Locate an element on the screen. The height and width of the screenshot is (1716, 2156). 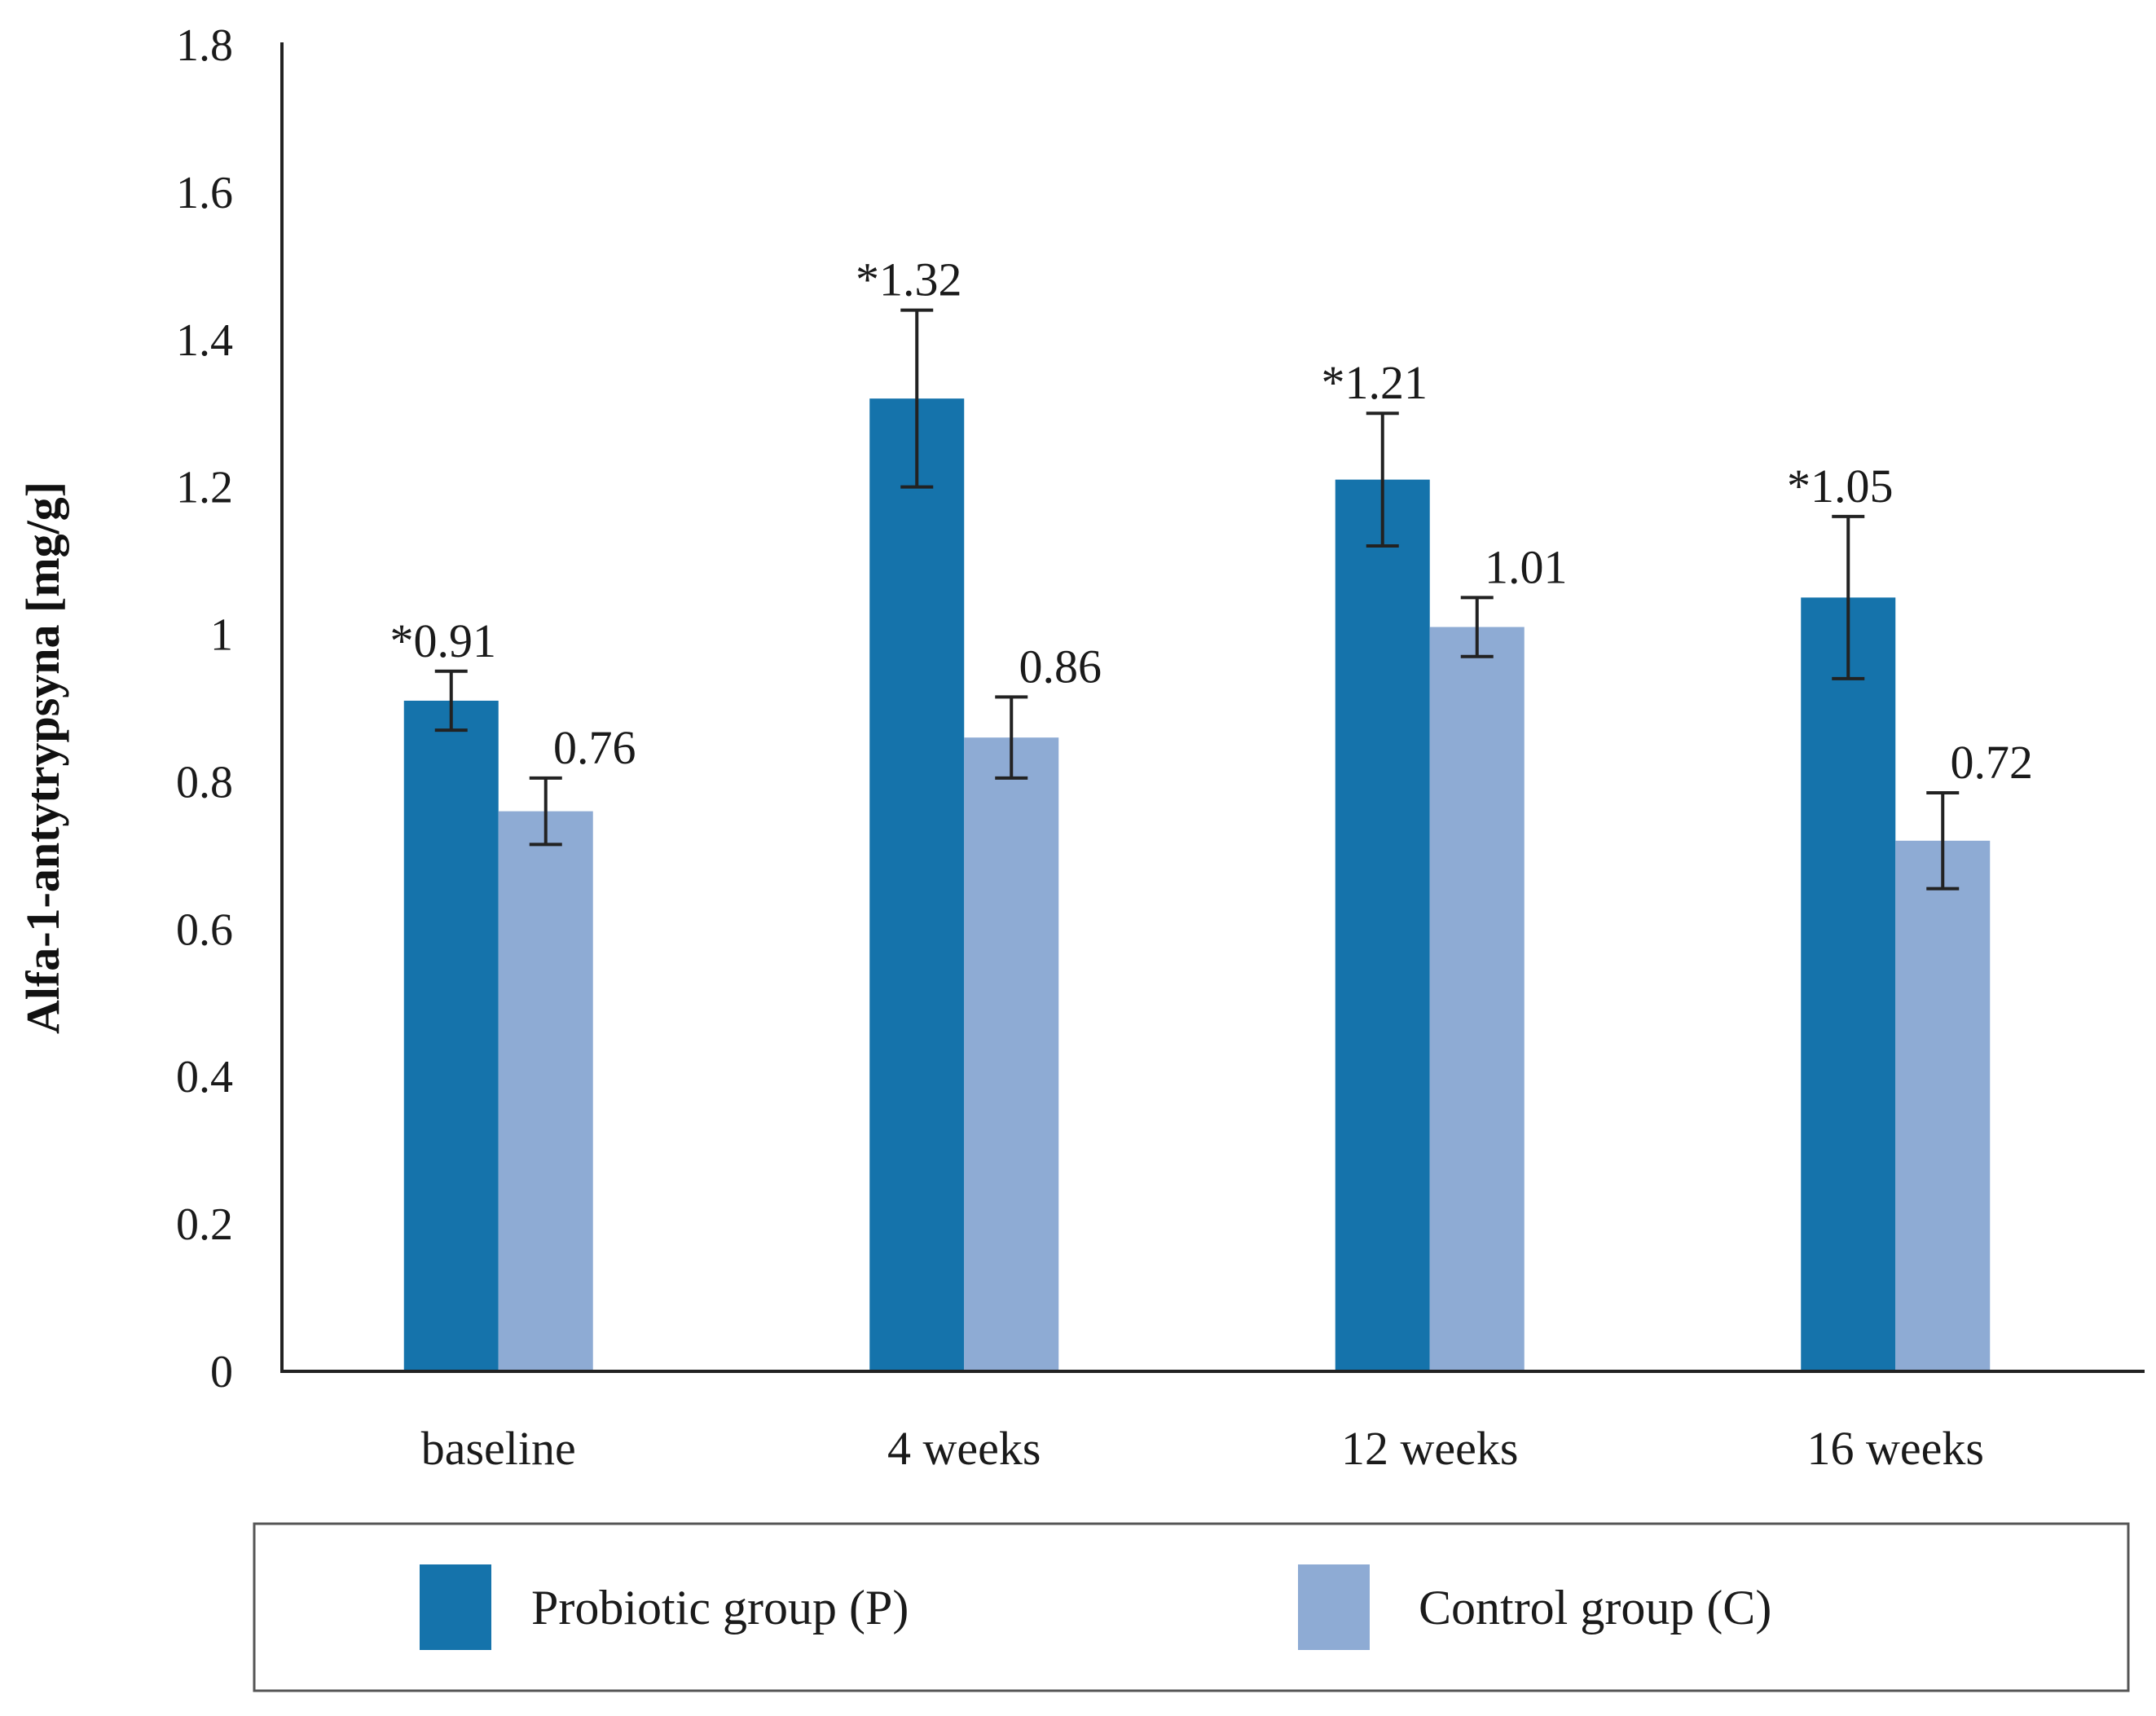
x-tick-label: 16 weeks is located at coordinates (1895, 1448).